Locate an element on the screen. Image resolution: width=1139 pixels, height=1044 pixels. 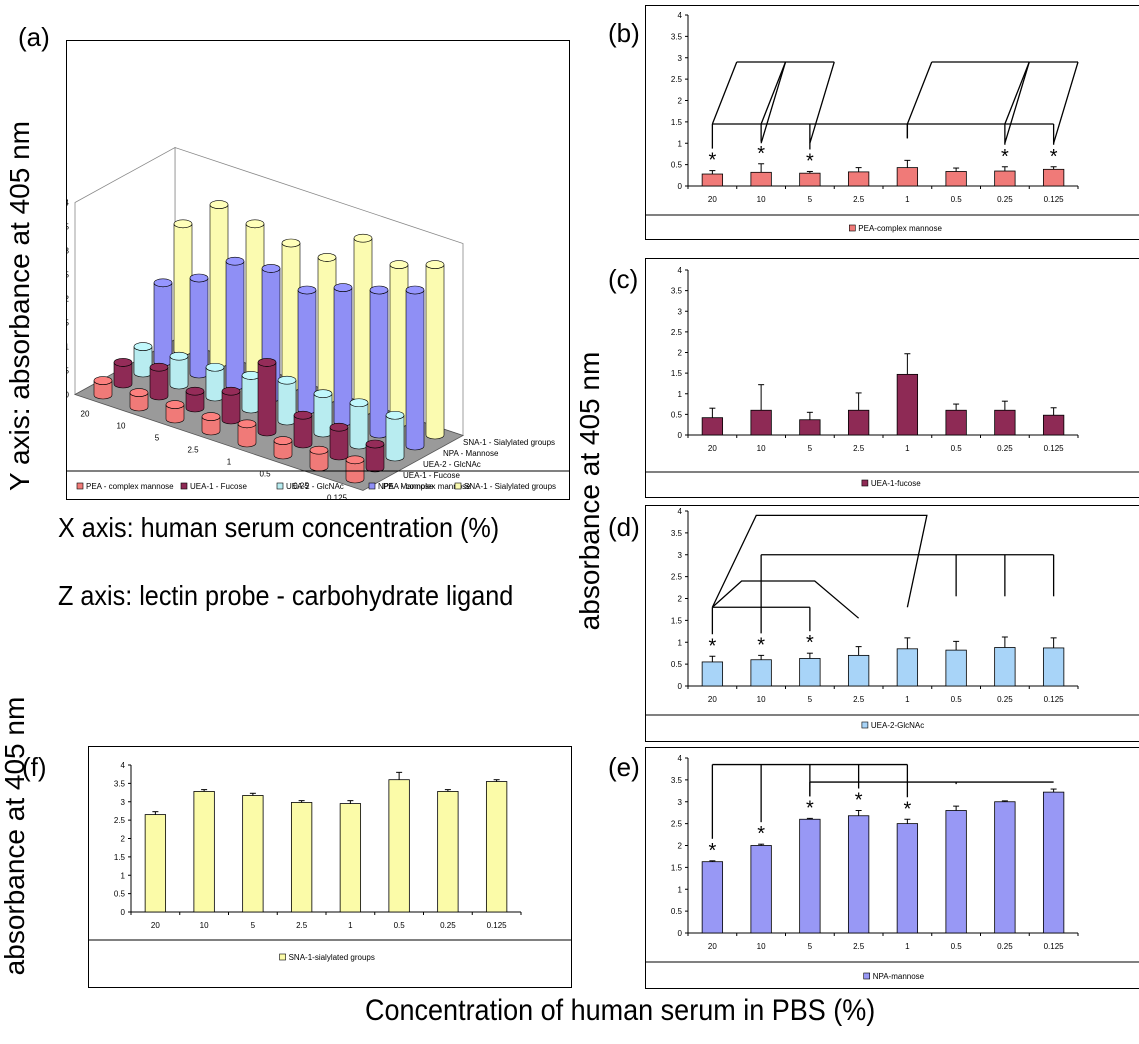
panel-label-f: (f) is located at coordinates (34, 767).